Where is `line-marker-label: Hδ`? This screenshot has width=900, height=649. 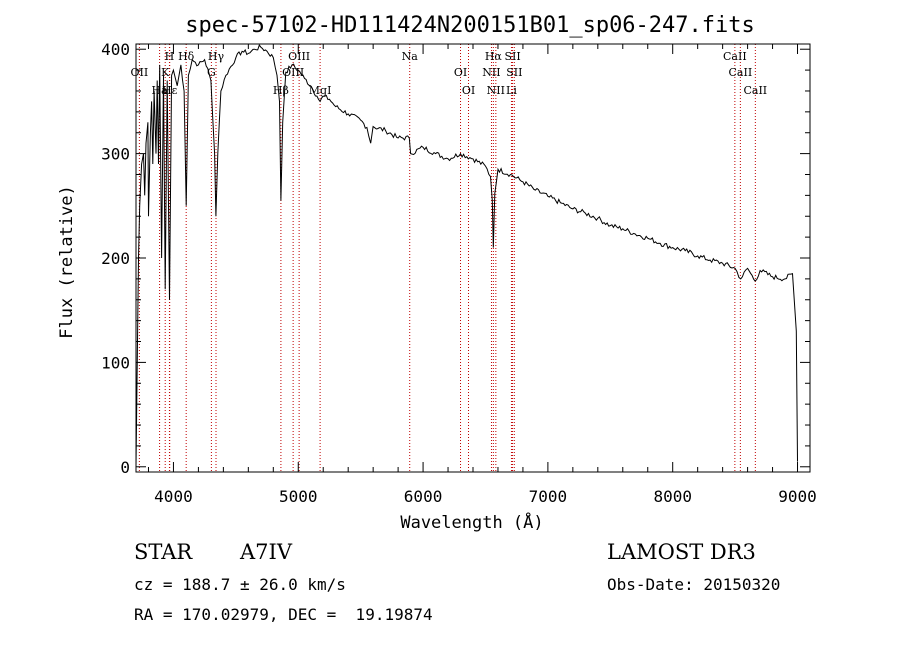 line-marker-label: Hδ is located at coordinates (186, 56).